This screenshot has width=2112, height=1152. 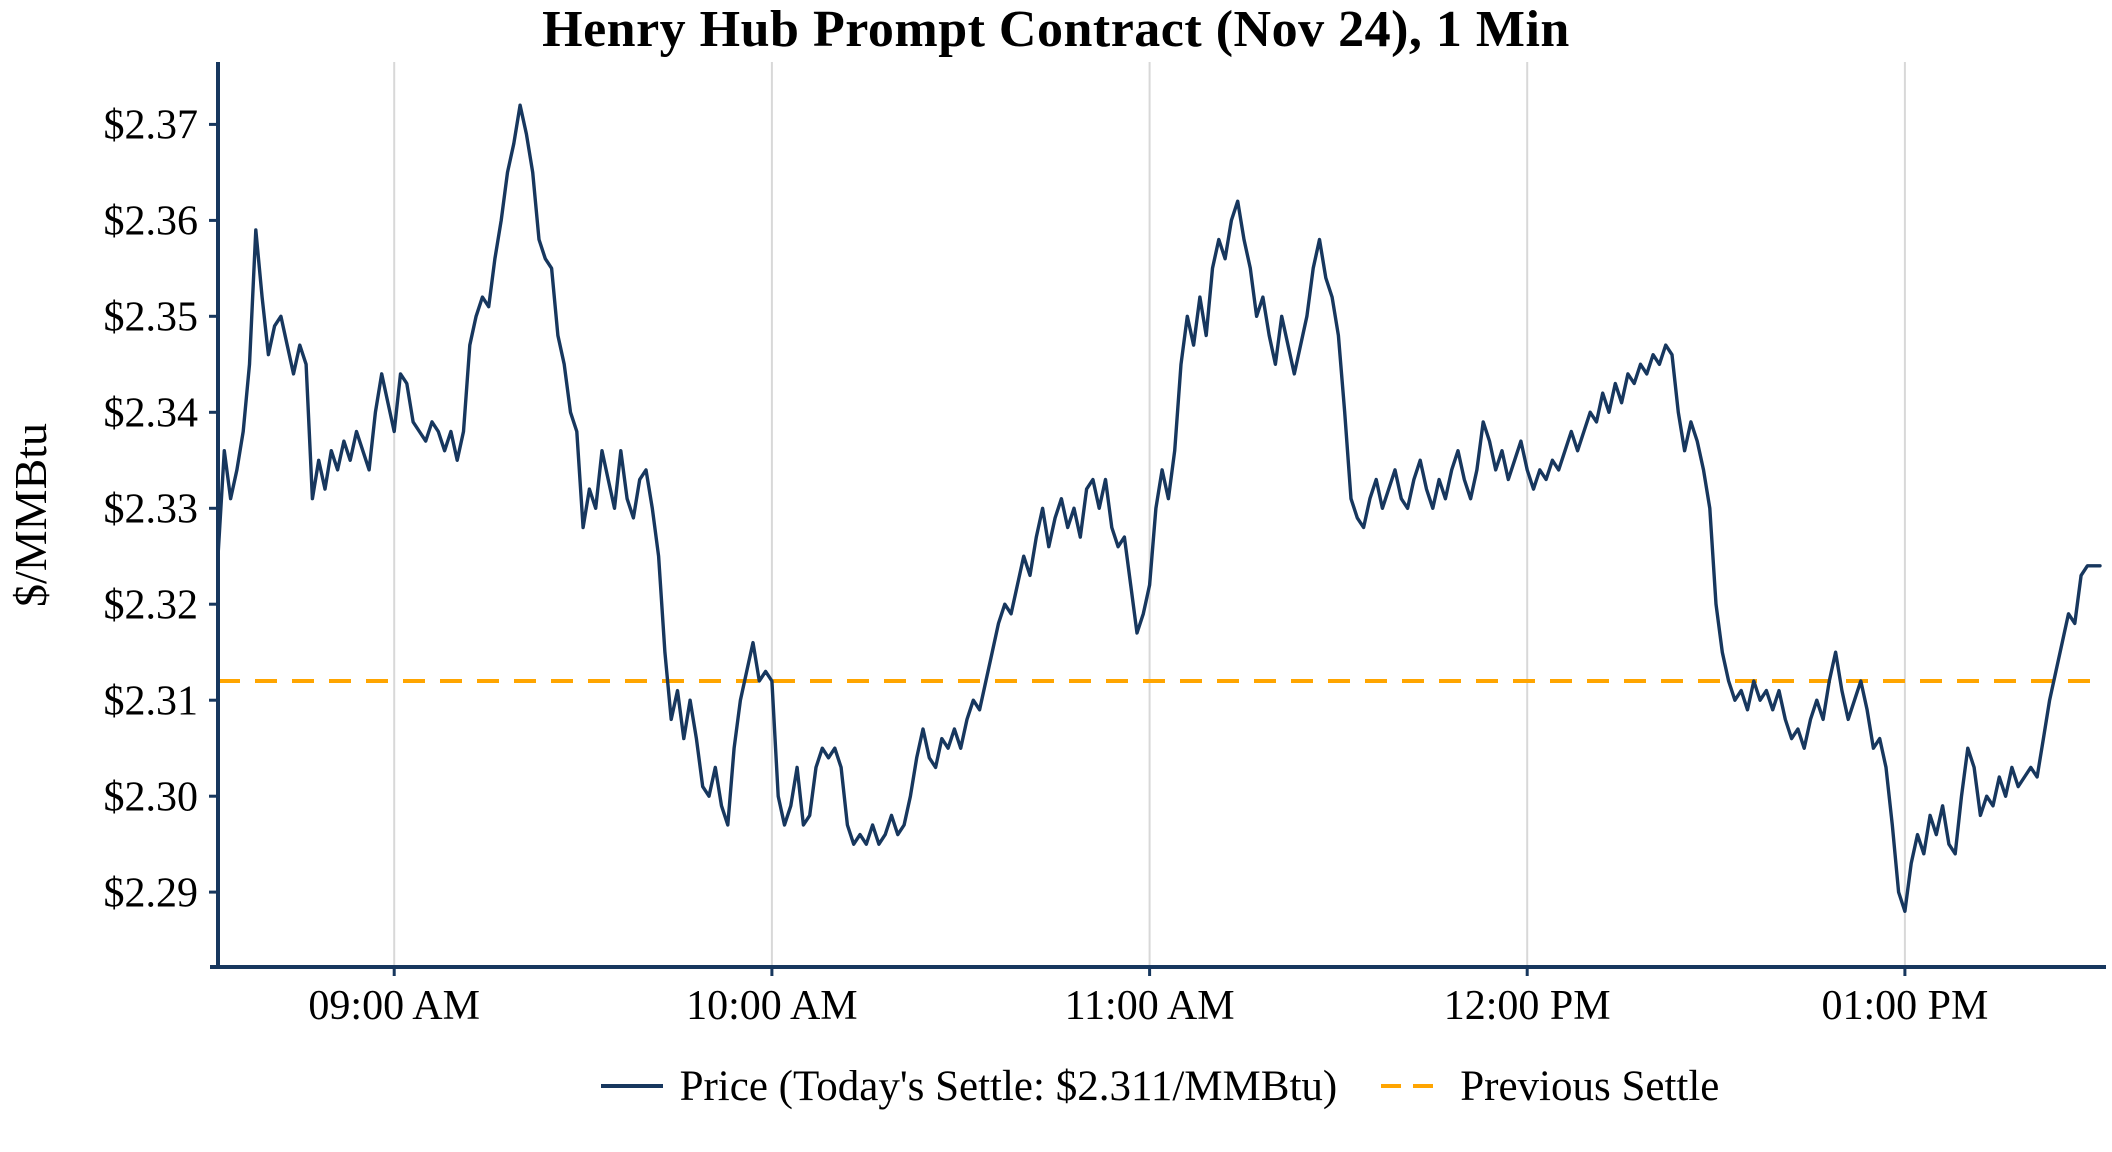 What do you see at coordinates (394, 1006) in the screenshot?
I see `x-tick-label: 09:00 AM` at bounding box center [394, 1006].